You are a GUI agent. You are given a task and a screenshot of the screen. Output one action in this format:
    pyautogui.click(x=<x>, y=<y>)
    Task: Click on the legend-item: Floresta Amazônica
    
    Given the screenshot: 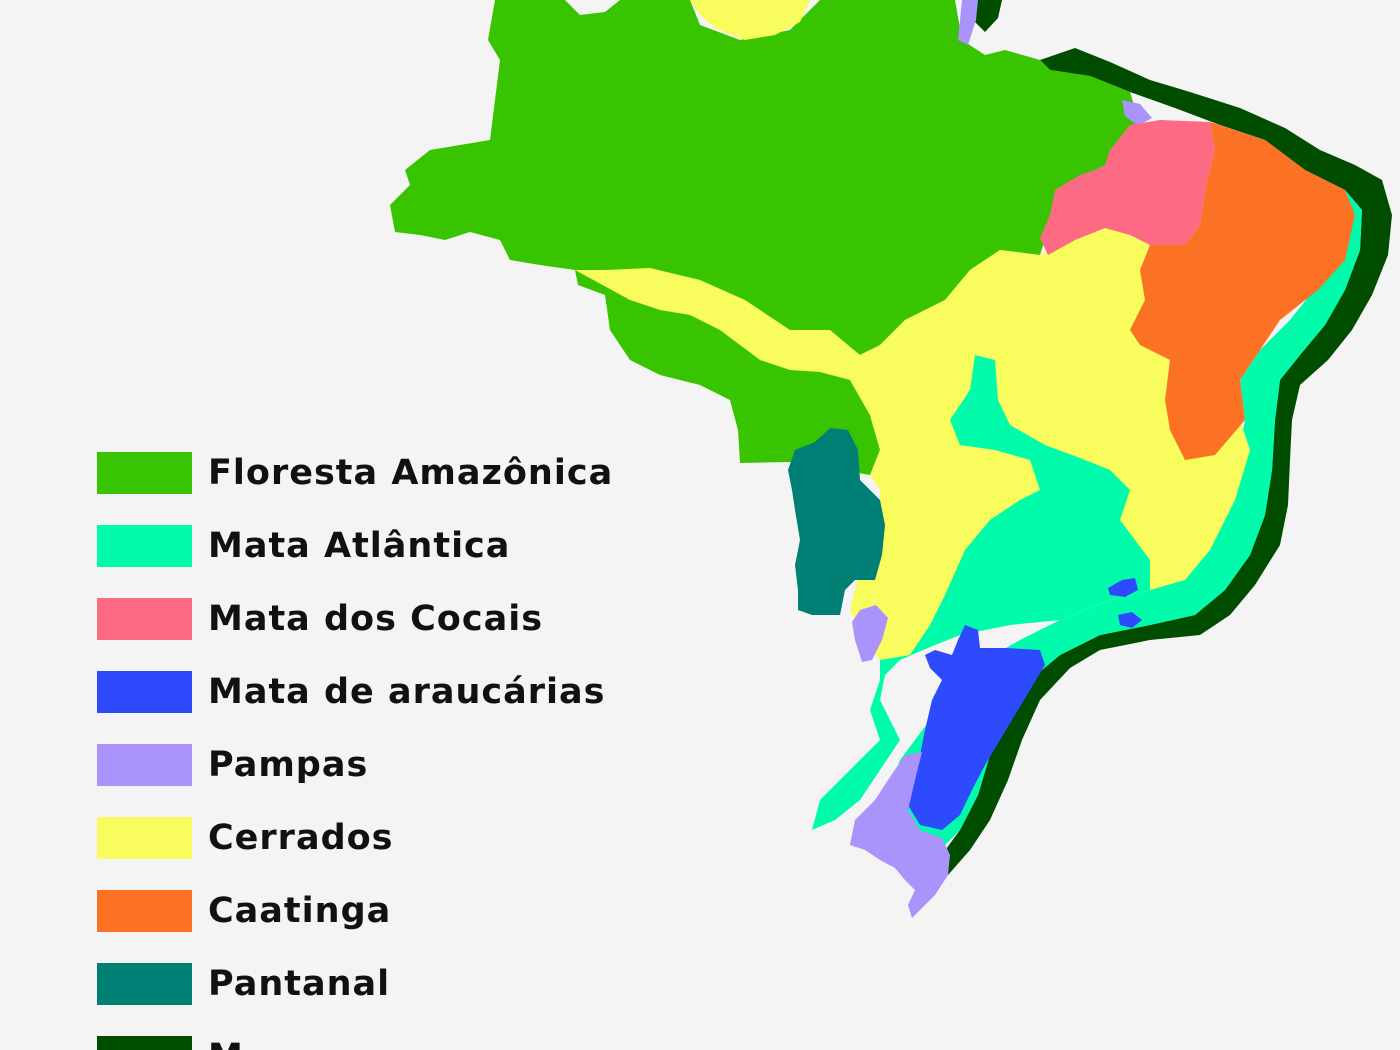 What is the action you would take?
    pyautogui.click(x=355, y=473)
    